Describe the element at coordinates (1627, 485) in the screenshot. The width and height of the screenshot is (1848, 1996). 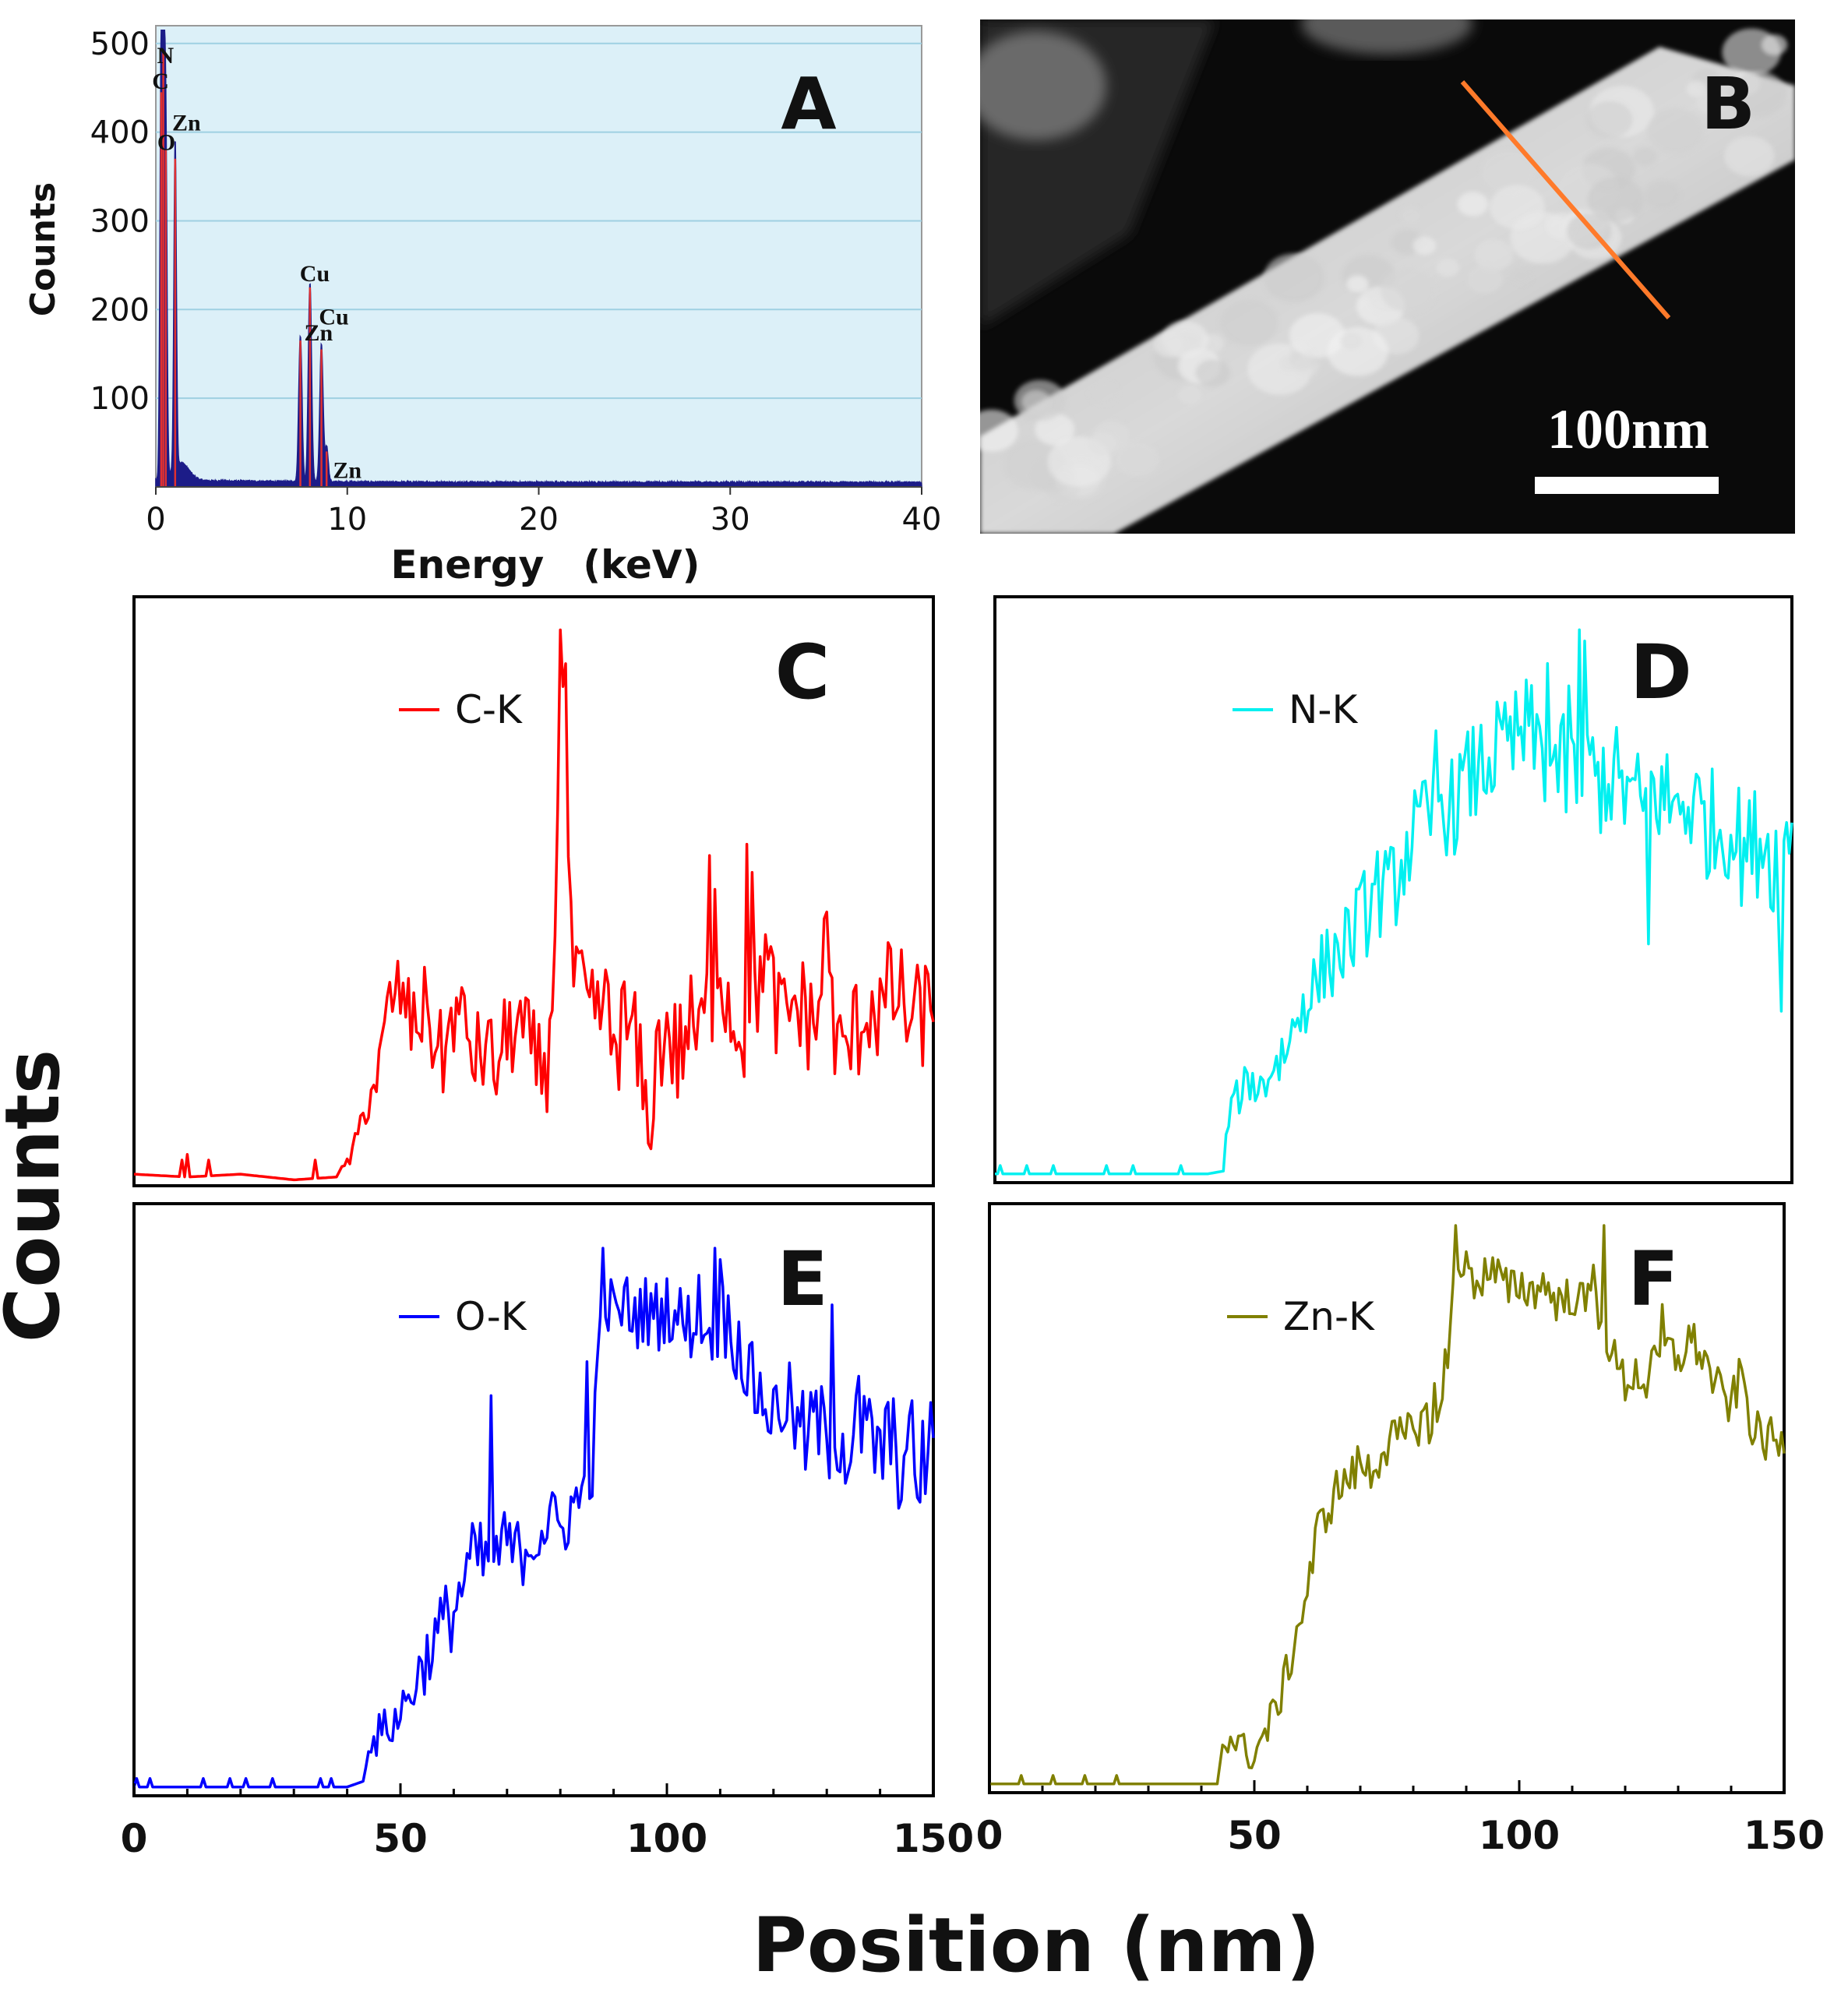
I see `scale-bar` at that location.